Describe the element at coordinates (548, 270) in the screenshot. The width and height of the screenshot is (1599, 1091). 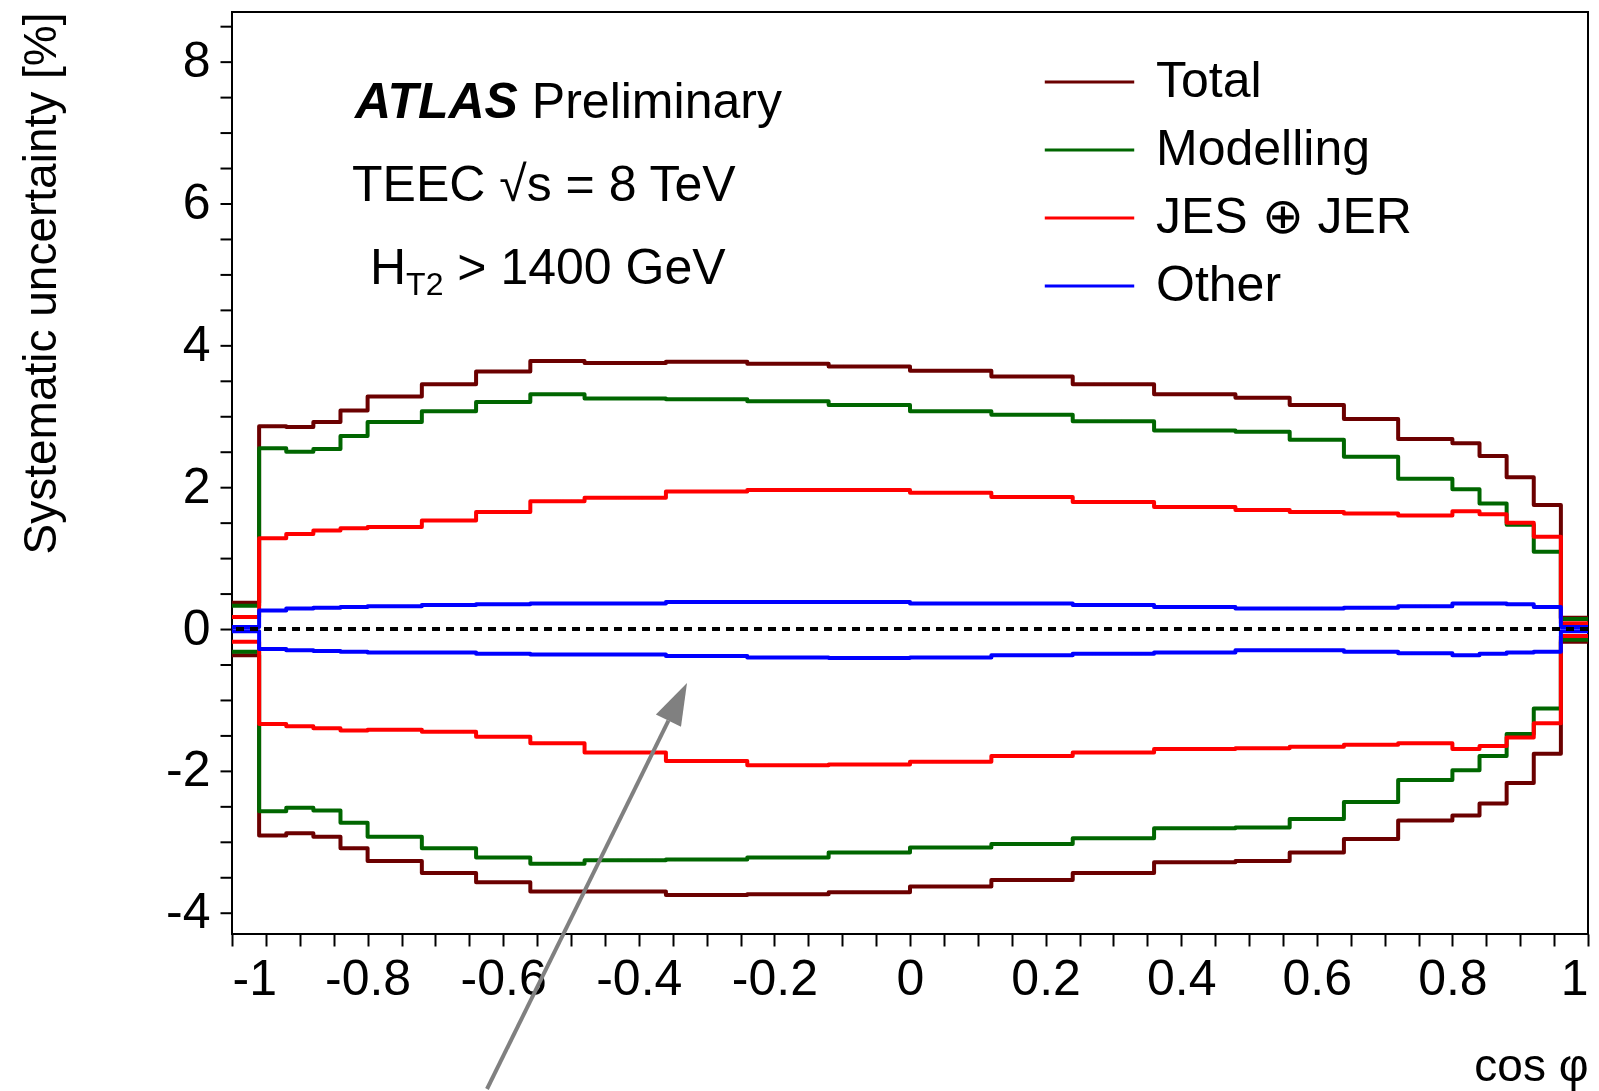
I see `annotation: H$_{T2}$ > 1400 GeV` at that location.